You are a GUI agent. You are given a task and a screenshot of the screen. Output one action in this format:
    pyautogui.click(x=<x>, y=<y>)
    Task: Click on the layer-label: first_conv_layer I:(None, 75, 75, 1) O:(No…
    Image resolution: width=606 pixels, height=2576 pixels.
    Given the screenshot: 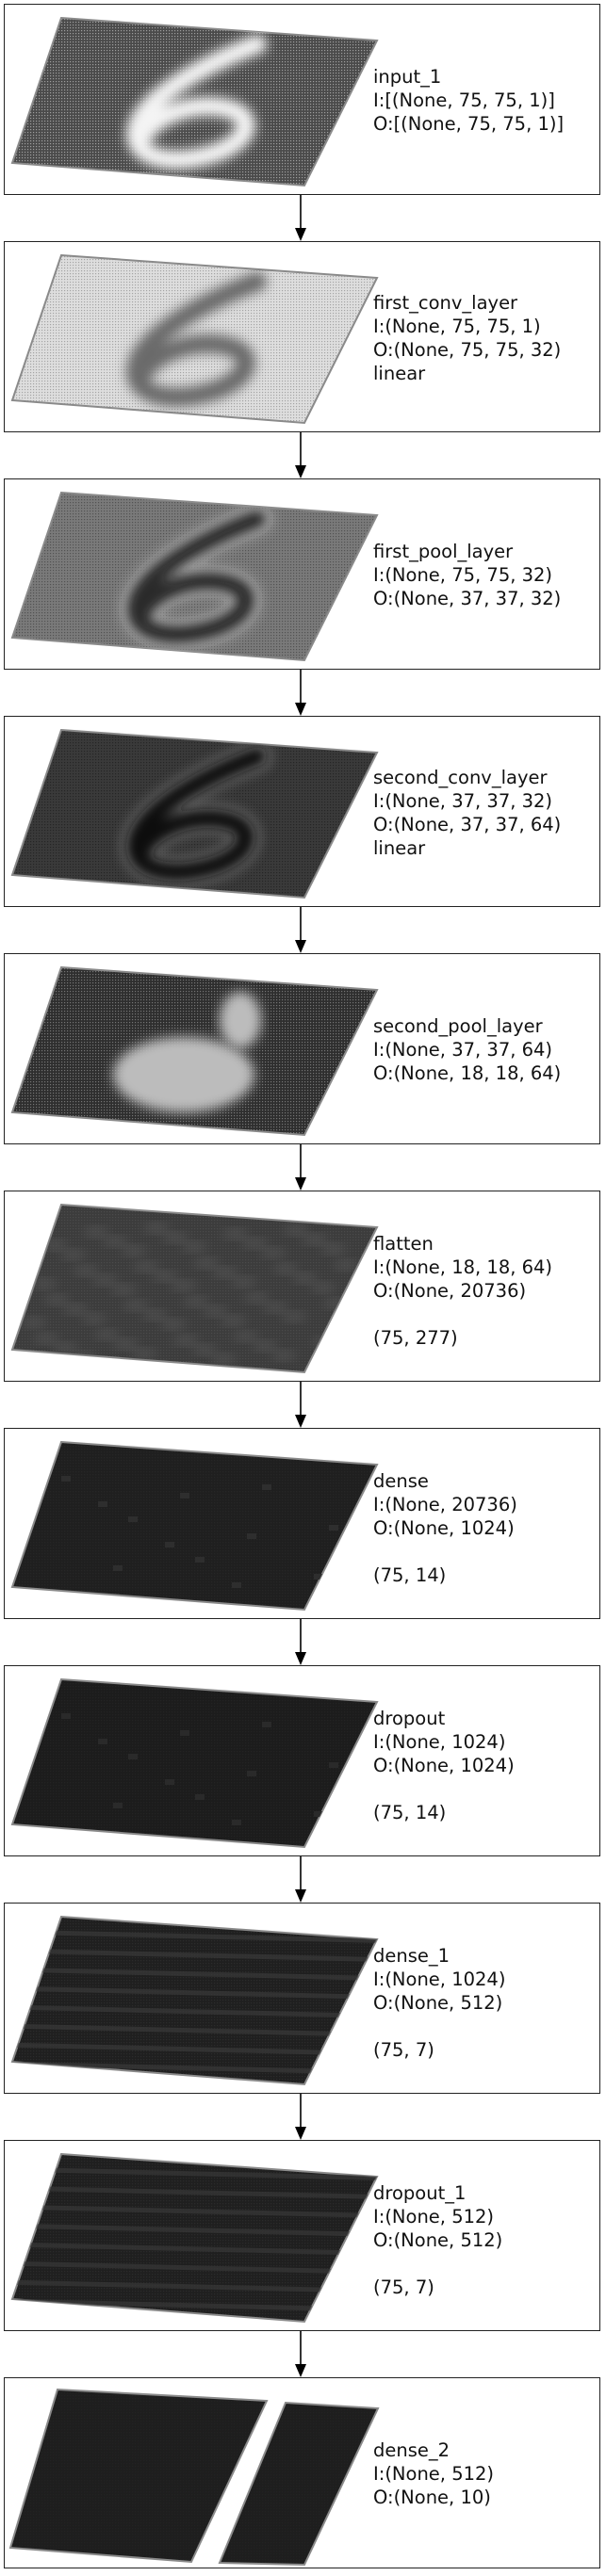 What is the action you would take?
    pyautogui.click(x=467, y=338)
    